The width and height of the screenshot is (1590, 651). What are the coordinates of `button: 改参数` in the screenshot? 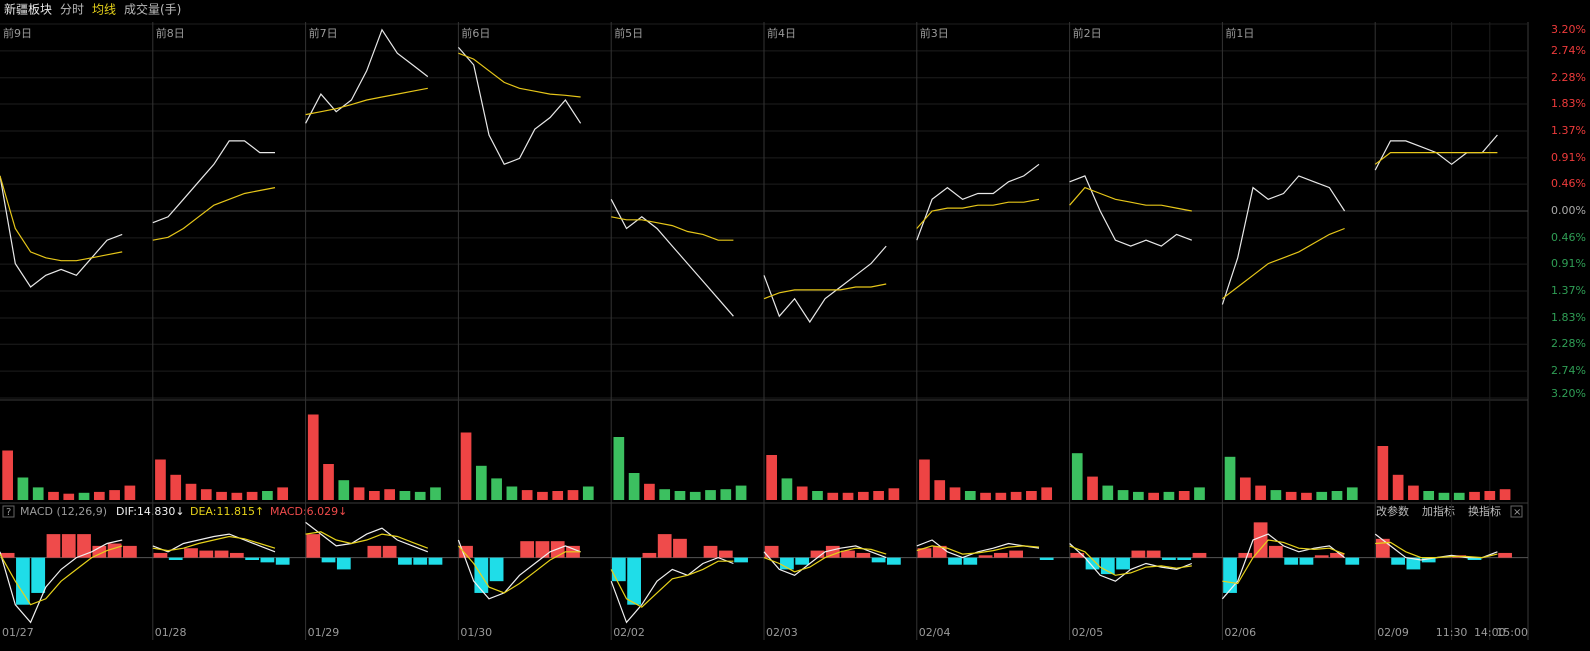 It's located at (1392, 511).